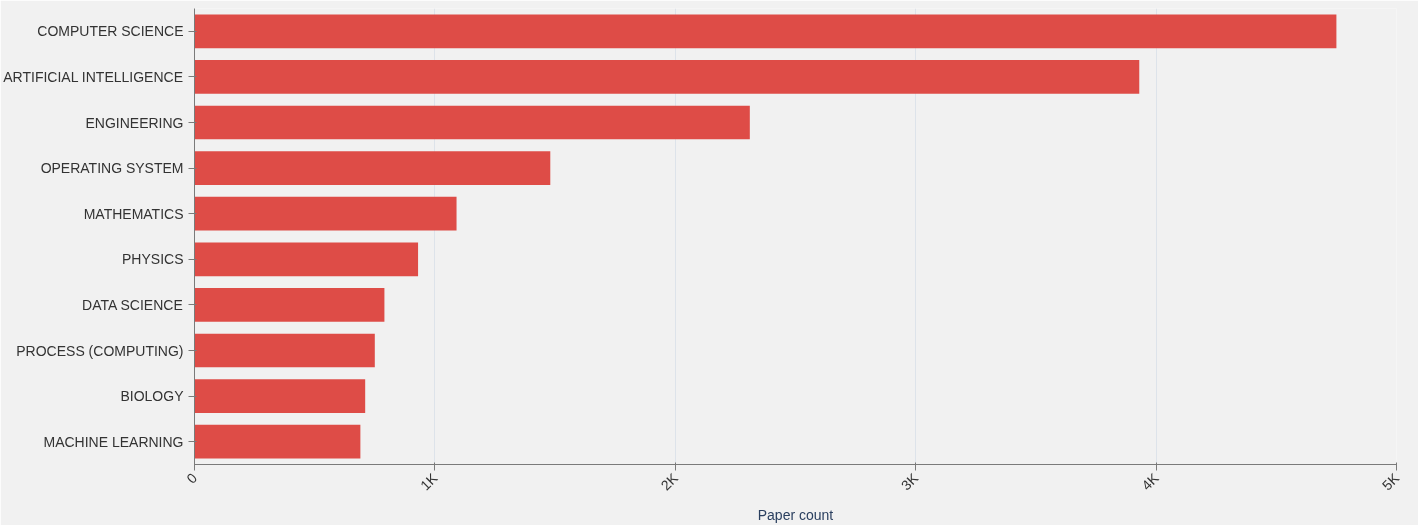 The image size is (1418, 525). I want to click on y-tick-label: PHYSICS, so click(153, 259).